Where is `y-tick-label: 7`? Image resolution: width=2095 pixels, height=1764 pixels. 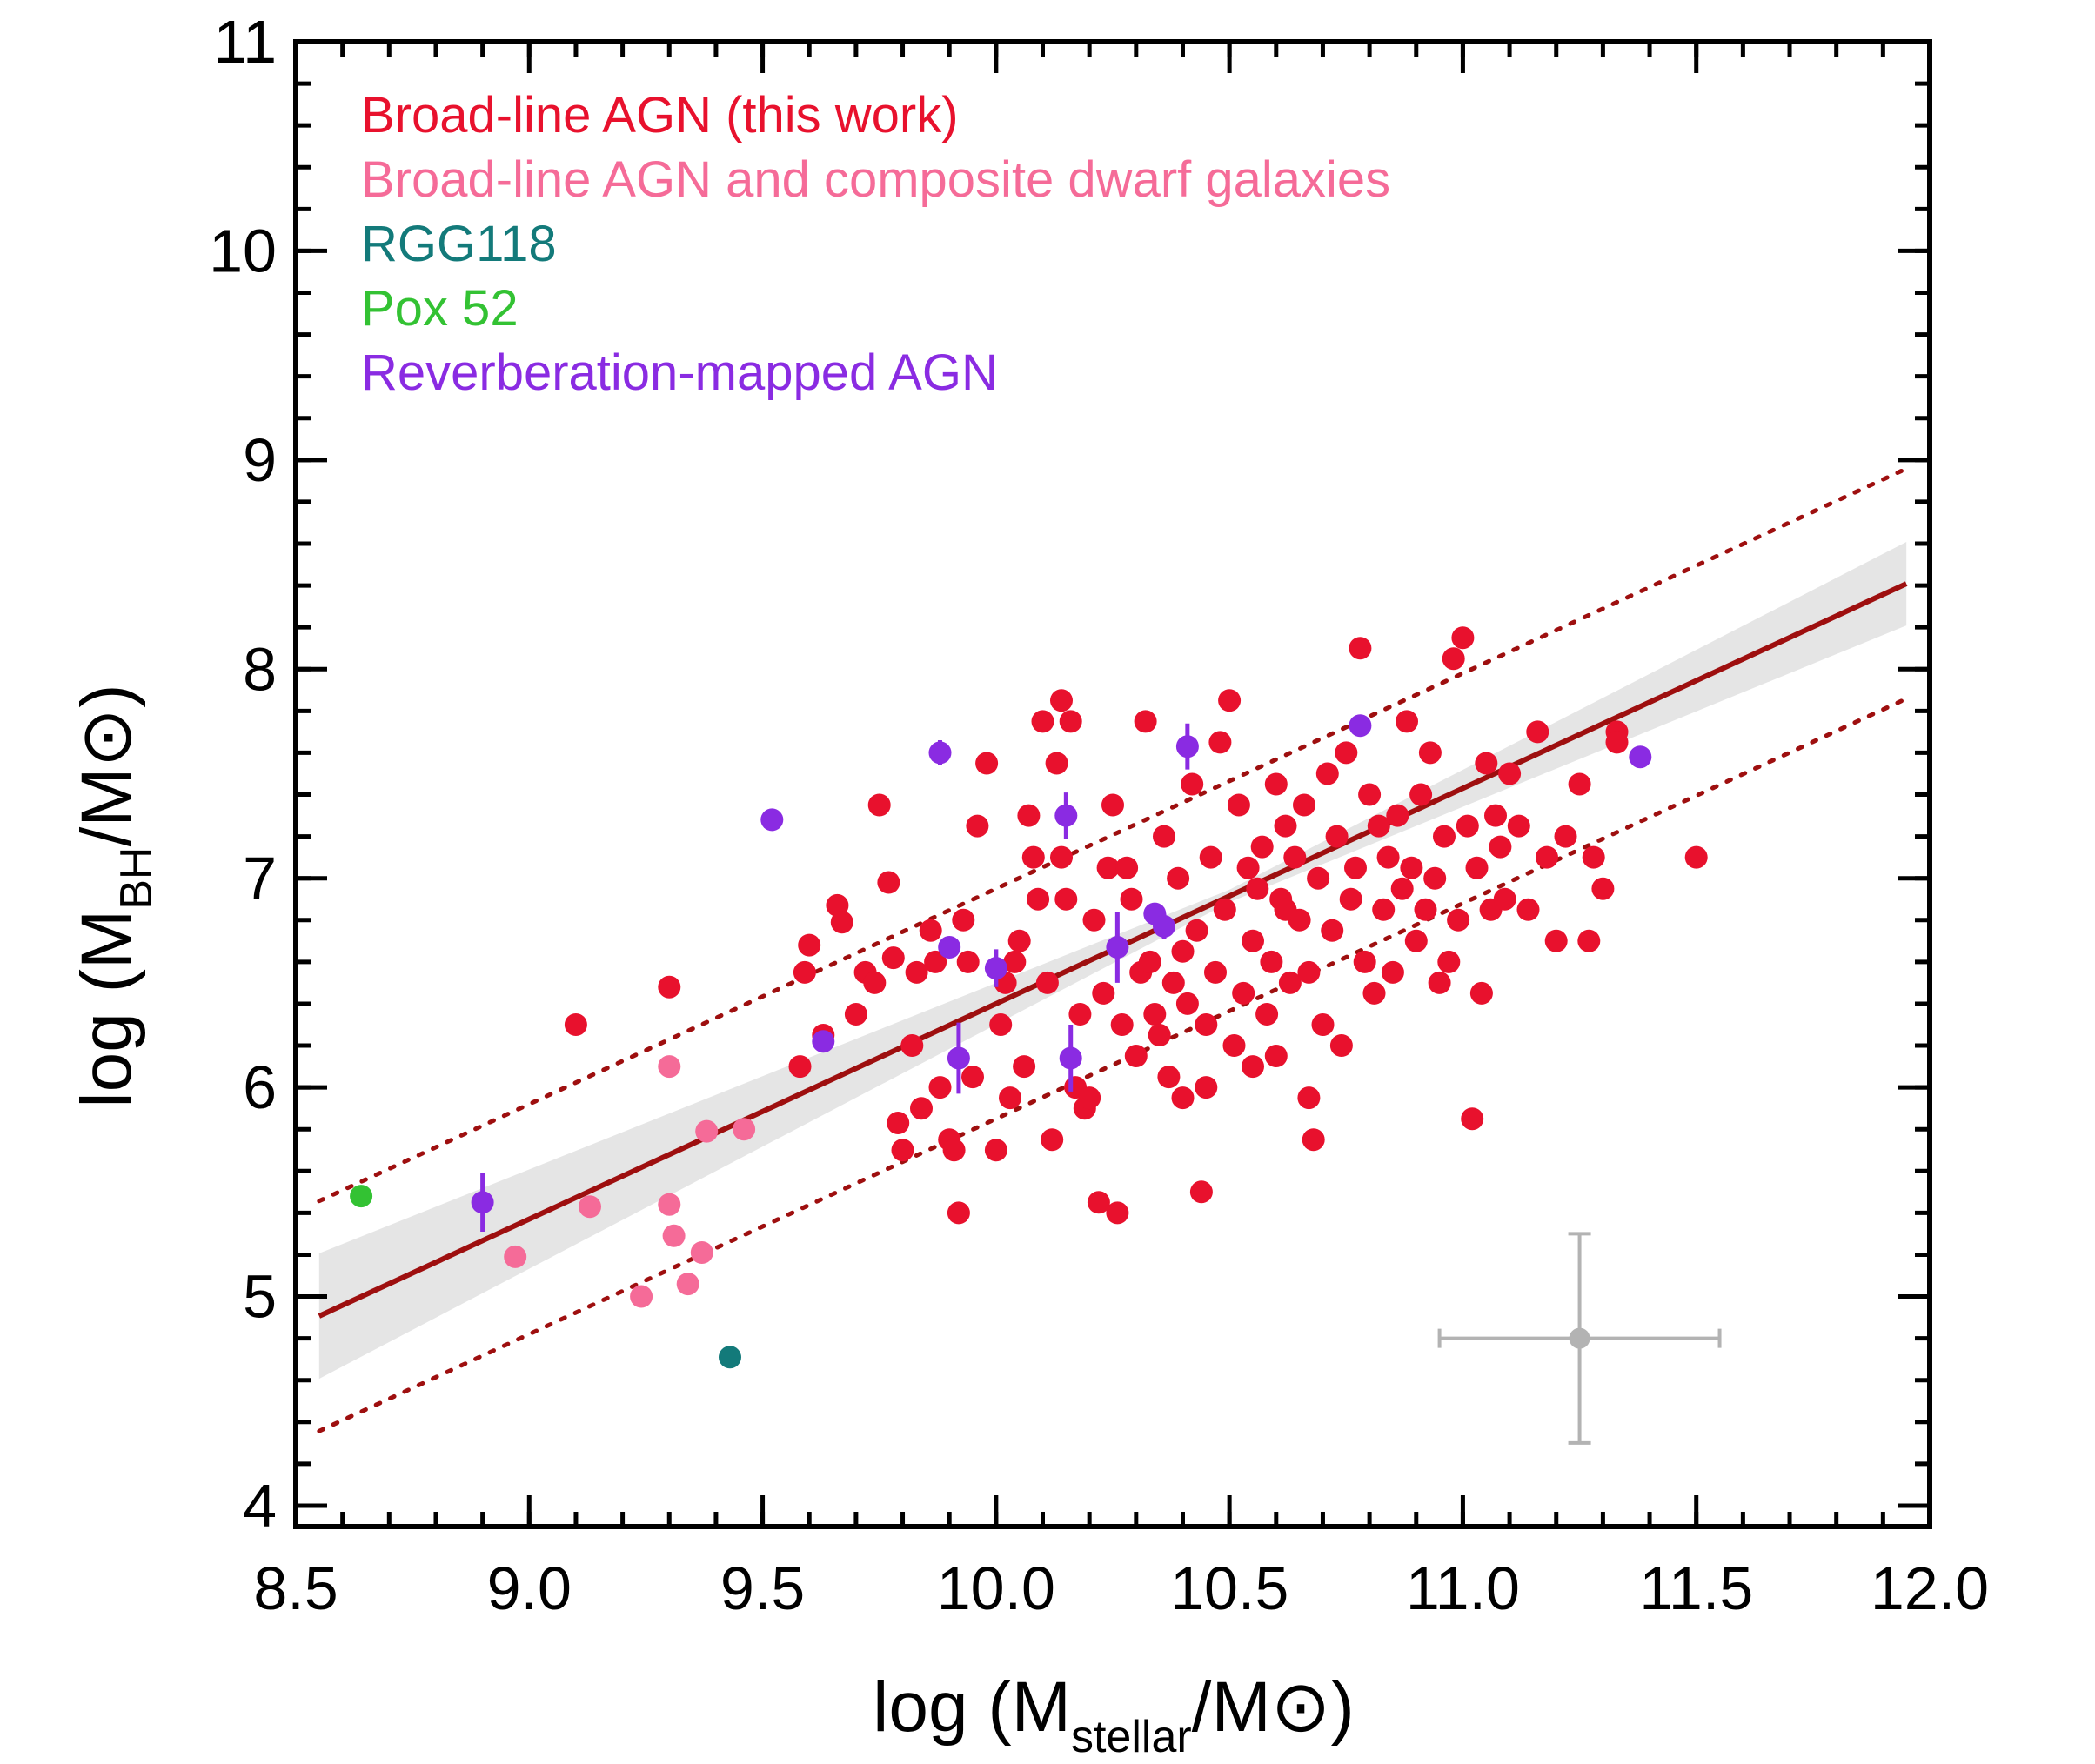
y-tick-label: 7 is located at coordinates (260, 878).